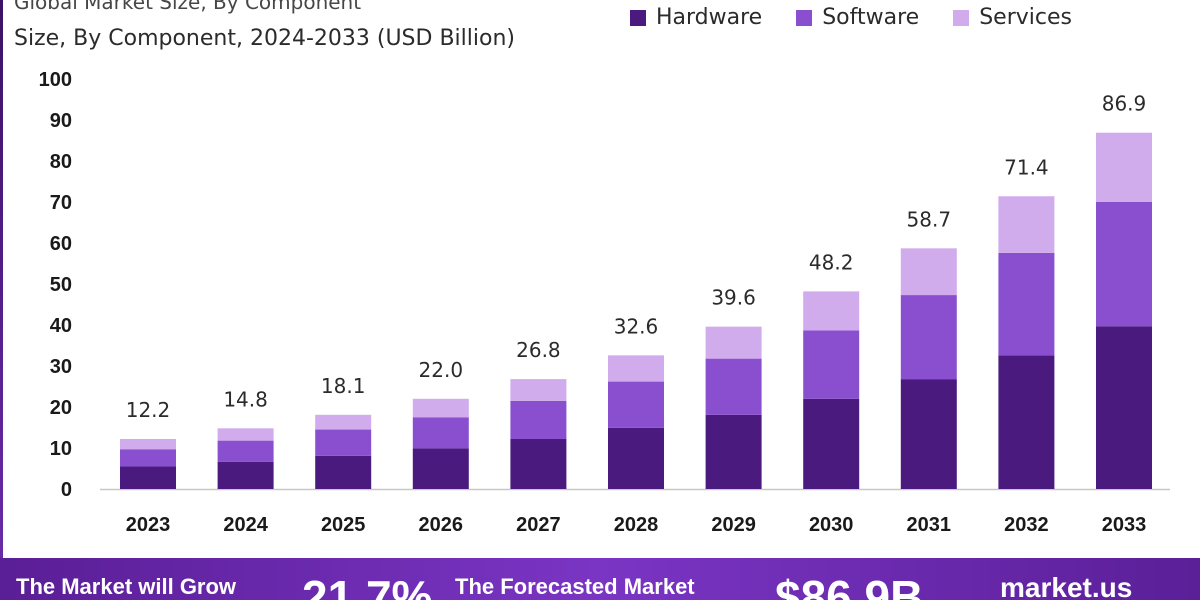 This screenshot has height=600, width=1200. Describe the element at coordinates (1066, 586) in the screenshot. I see `banner-brand-logo: market.us` at that location.